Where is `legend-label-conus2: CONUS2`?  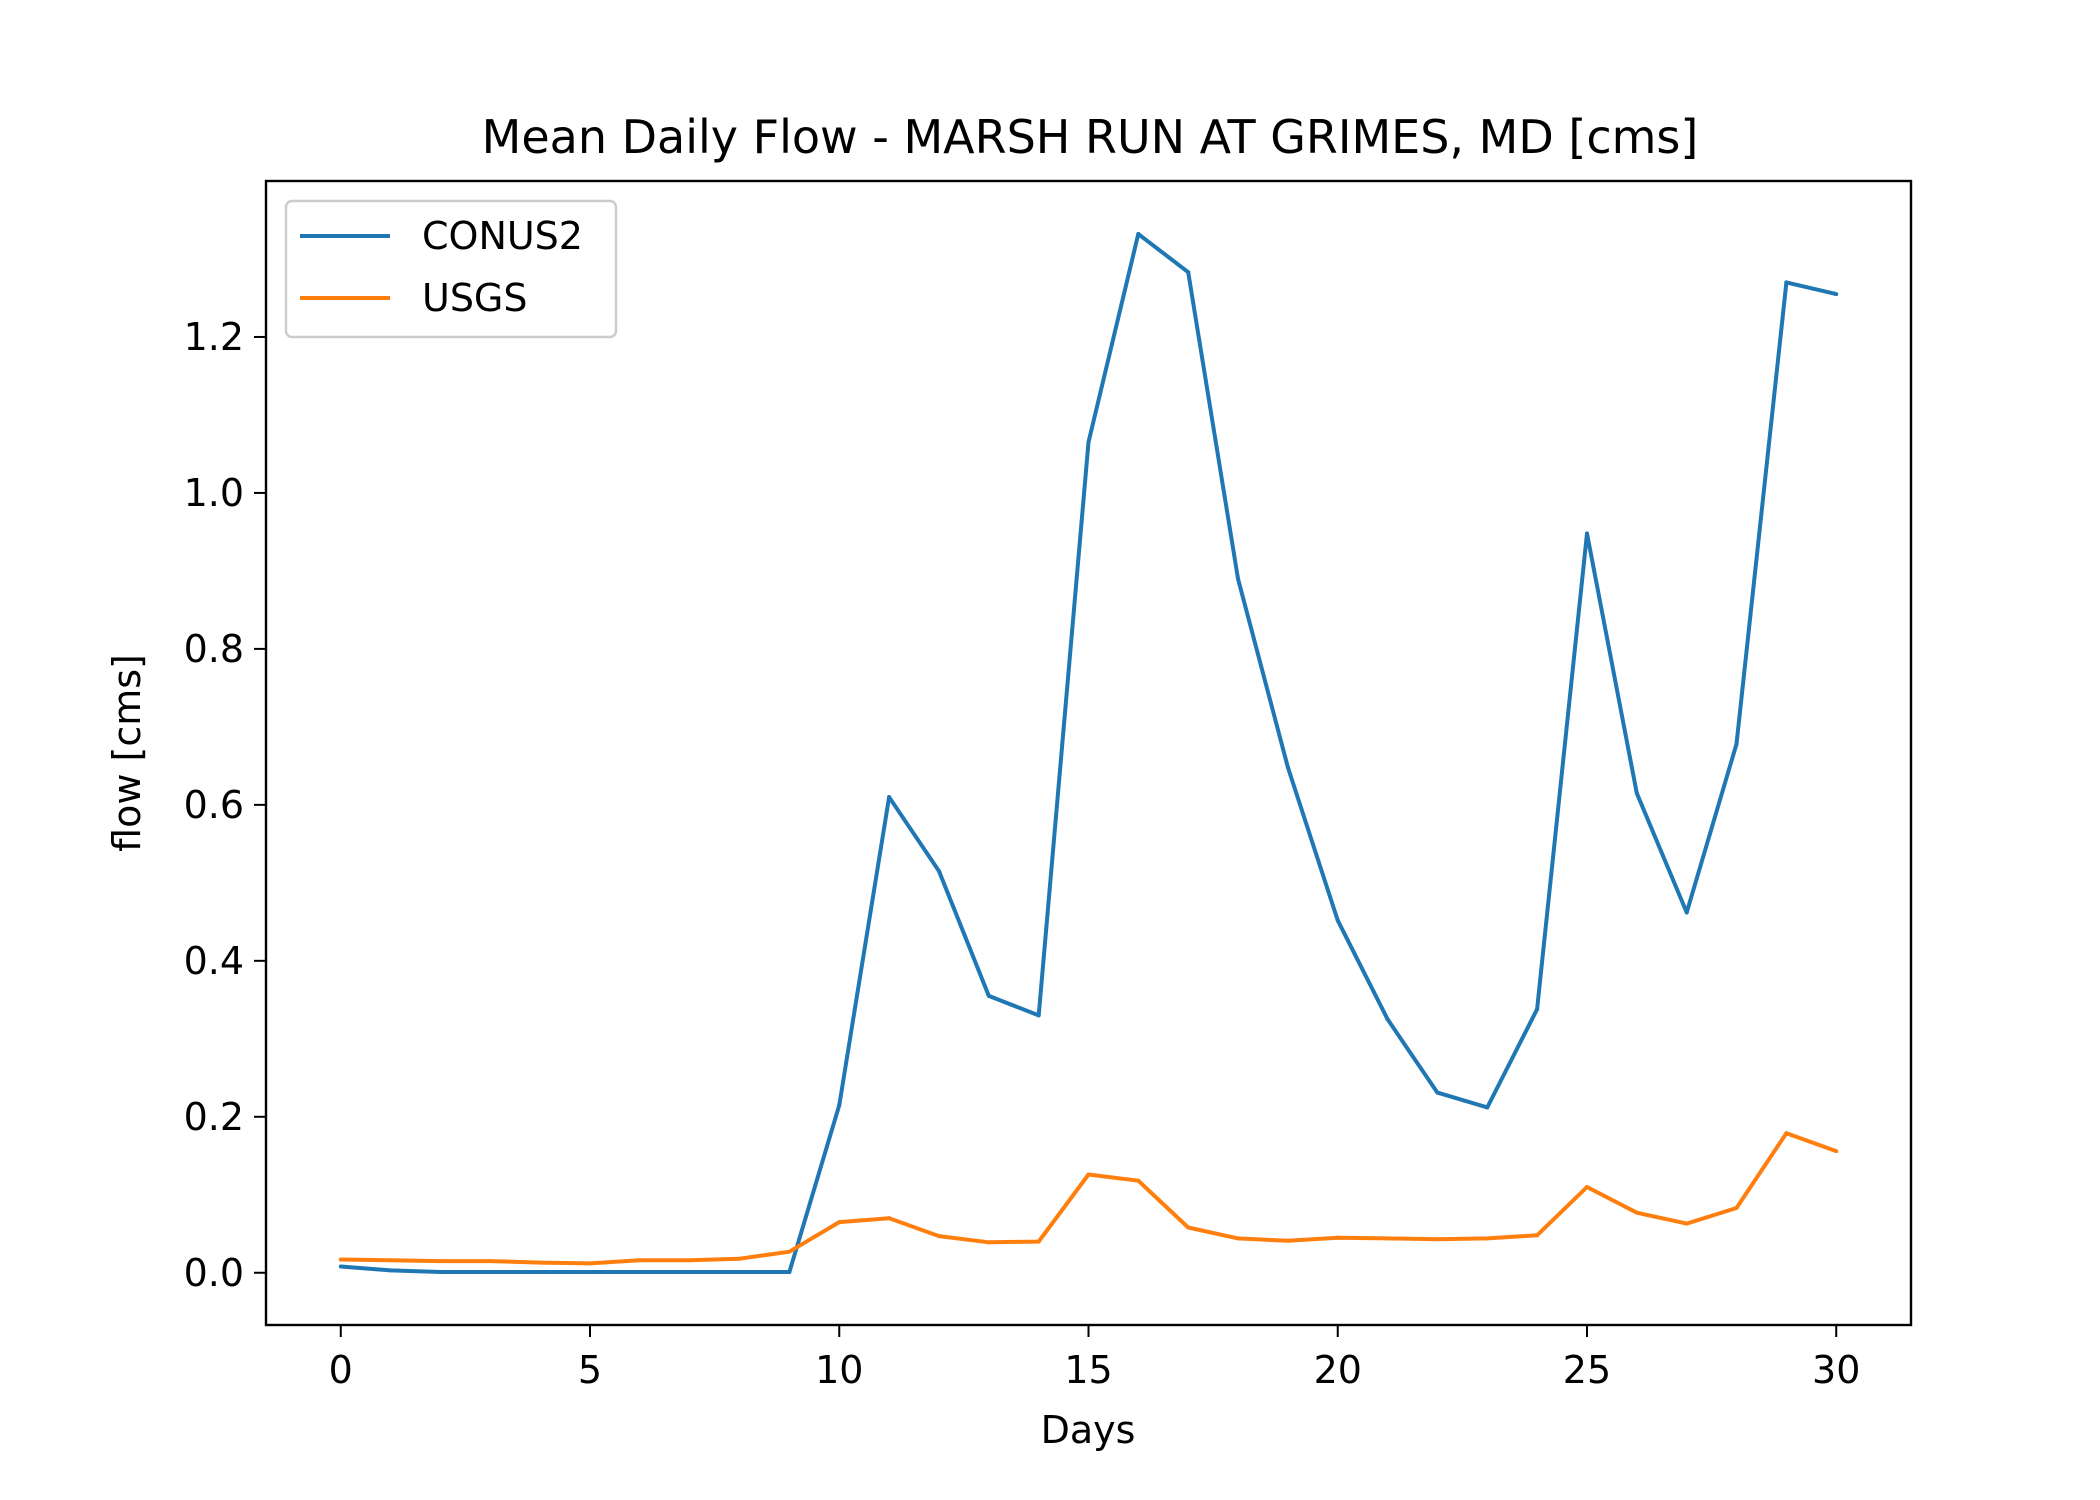 legend-label-conus2: CONUS2 is located at coordinates (502, 236).